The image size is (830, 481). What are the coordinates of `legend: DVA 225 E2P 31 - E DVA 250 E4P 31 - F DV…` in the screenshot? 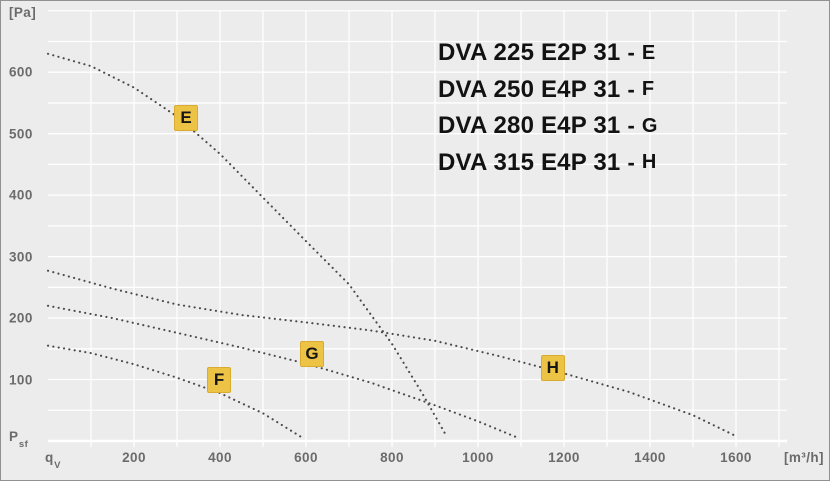 It's located at (548, 108).